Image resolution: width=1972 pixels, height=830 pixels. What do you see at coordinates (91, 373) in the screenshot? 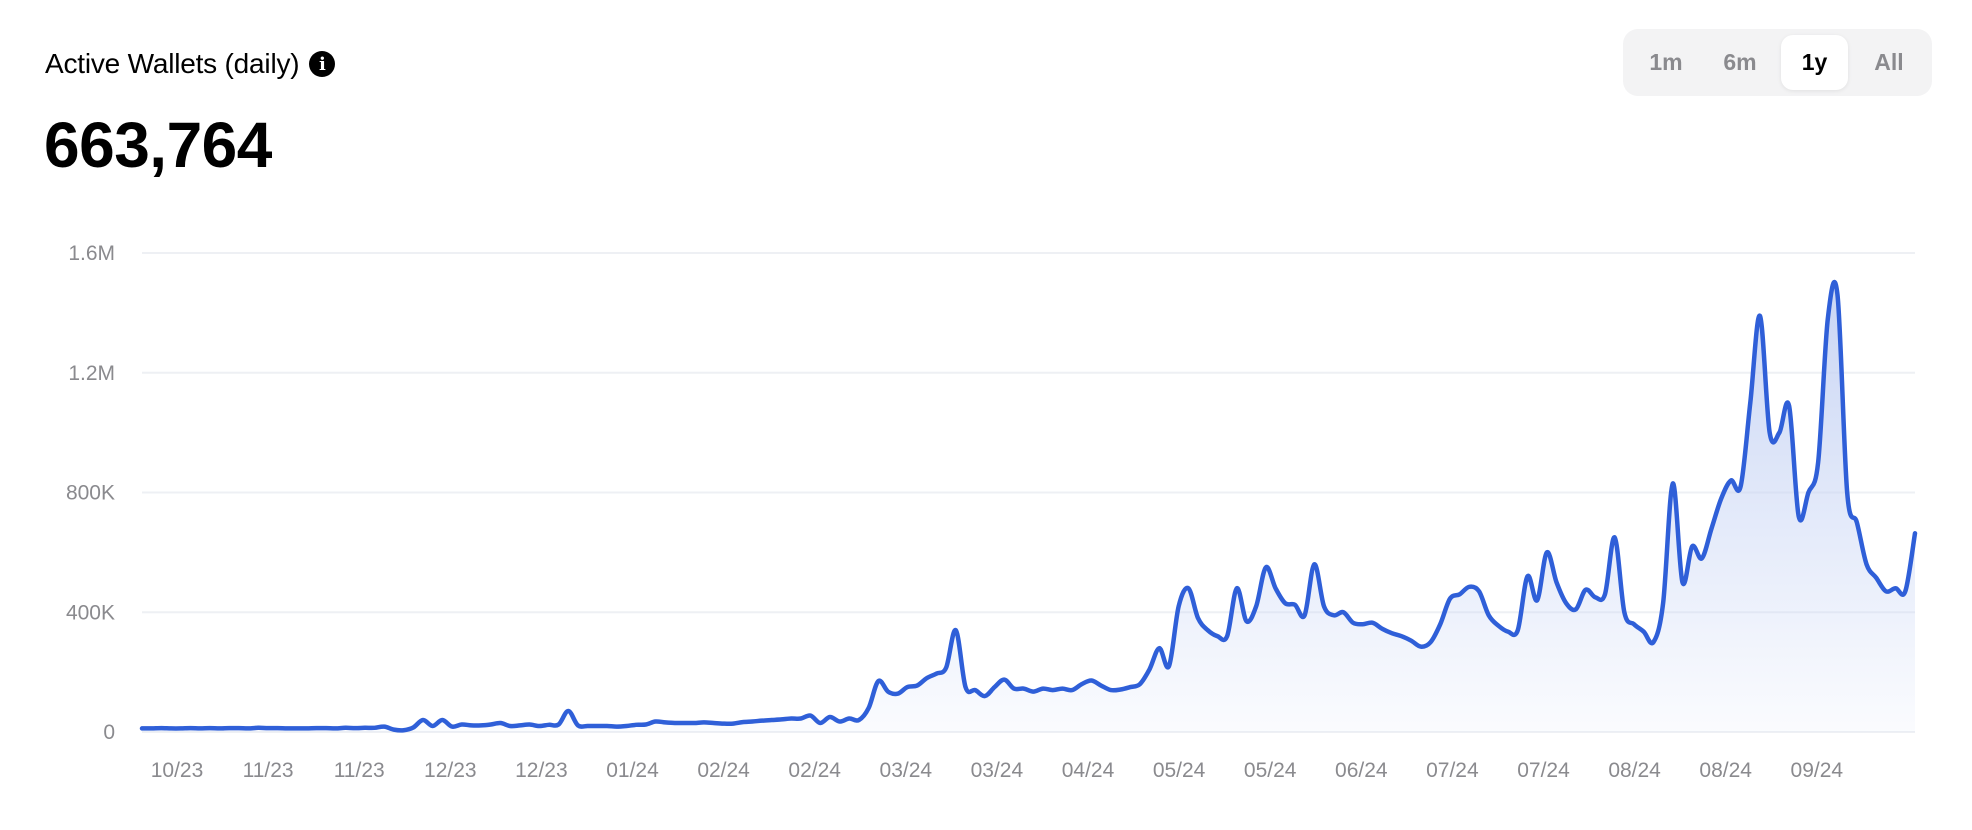
I see `y-tick-label: 1.2M` at bounding box center [91, 373].